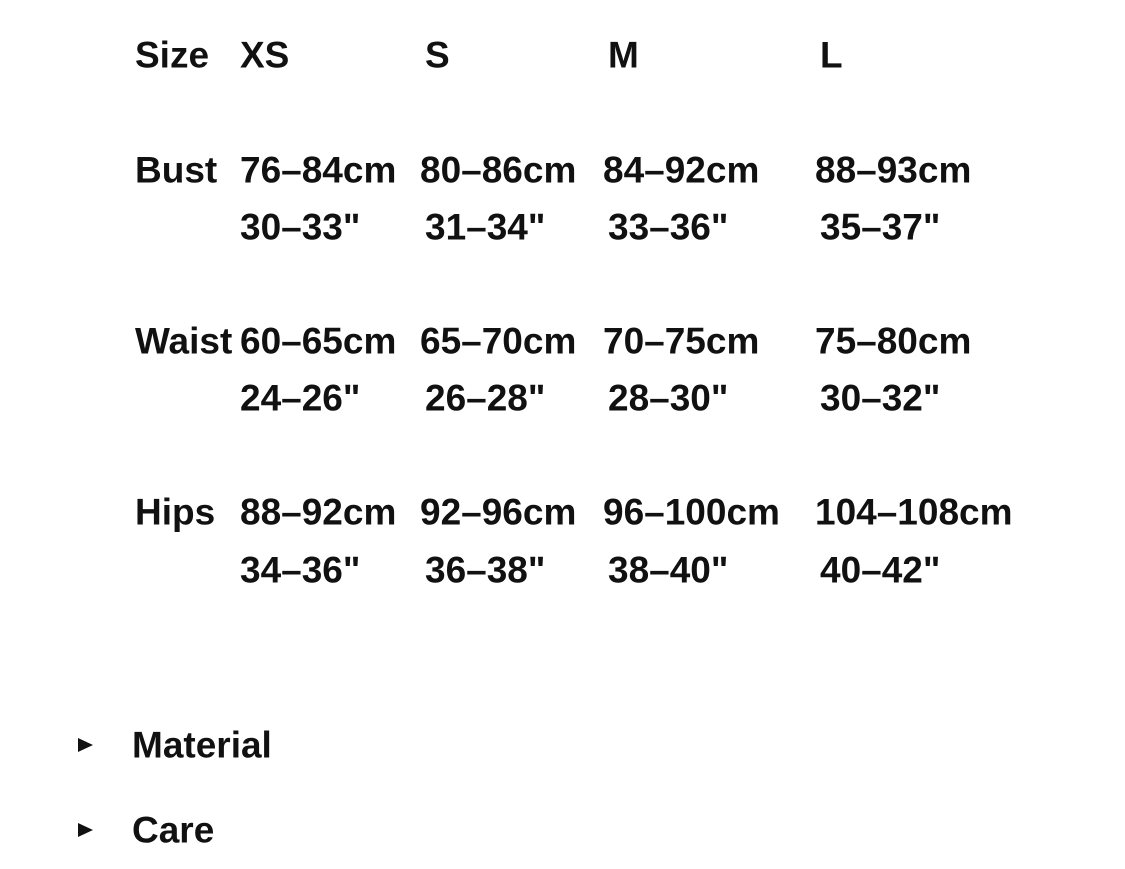 The image size is (1125, 869). I want to click on inch-value: 36–38", so click(485, 570).